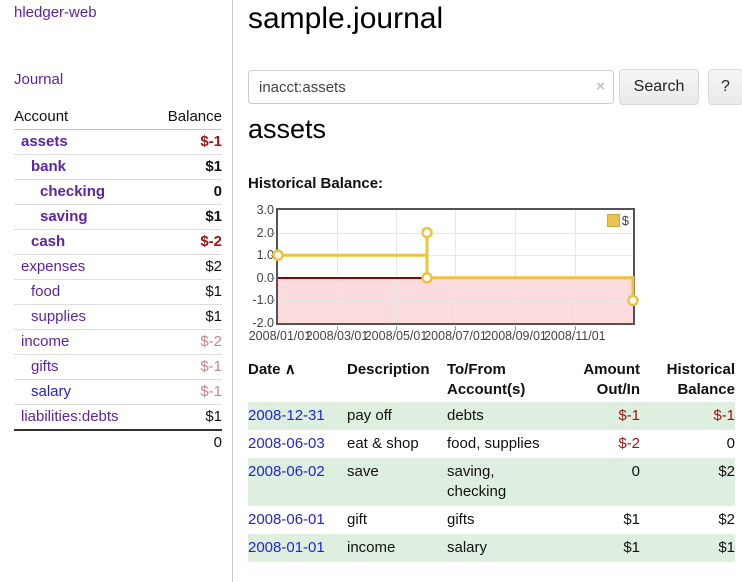 Image resolution: width=742 pixels, height=582 pixels. I want to click on account-row-liabilities-debts: liabilities:debts $1, so click(118, 417).